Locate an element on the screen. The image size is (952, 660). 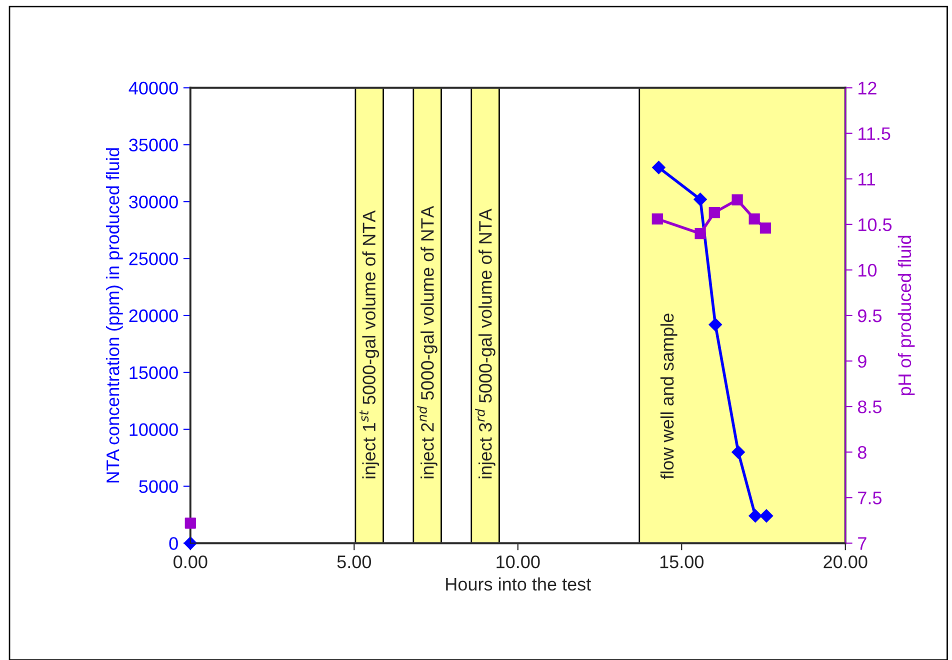
x-axis-title: Hours into the test is located at coordinates (519, 584).